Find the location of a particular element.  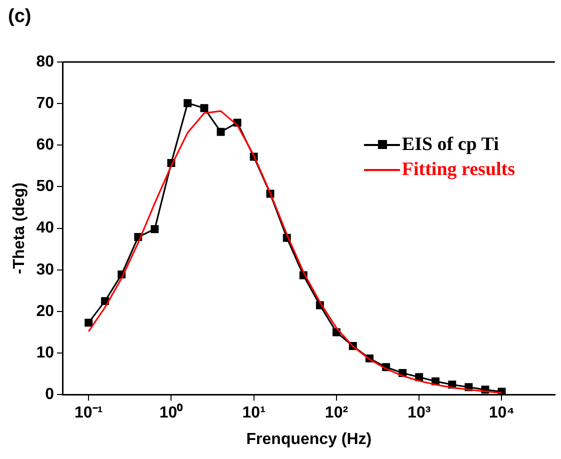

x-tick-label: 10³ is located at coordinates (419, 413).